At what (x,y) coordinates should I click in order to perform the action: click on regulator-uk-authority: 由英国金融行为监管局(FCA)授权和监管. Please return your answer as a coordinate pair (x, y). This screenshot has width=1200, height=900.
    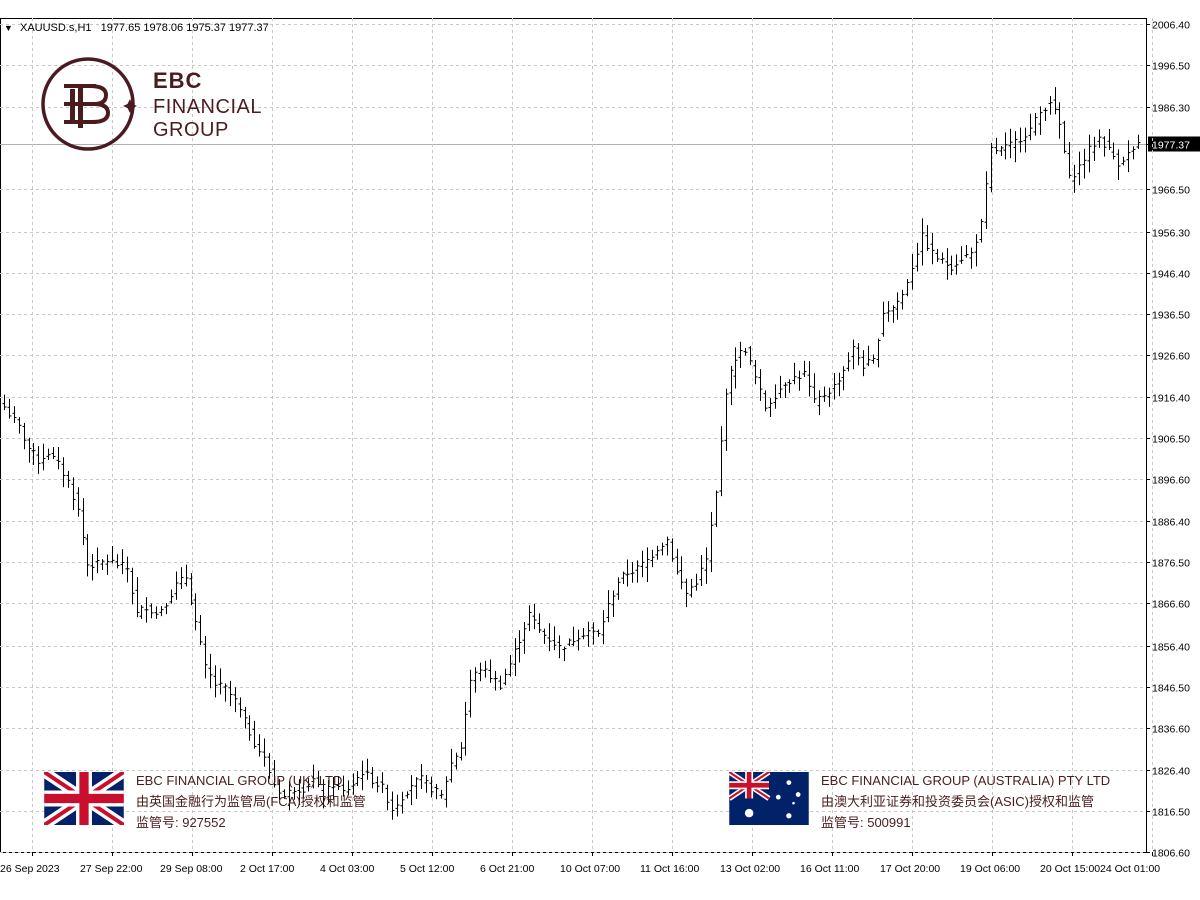
    Looking at the image, I should click on (251, 801).